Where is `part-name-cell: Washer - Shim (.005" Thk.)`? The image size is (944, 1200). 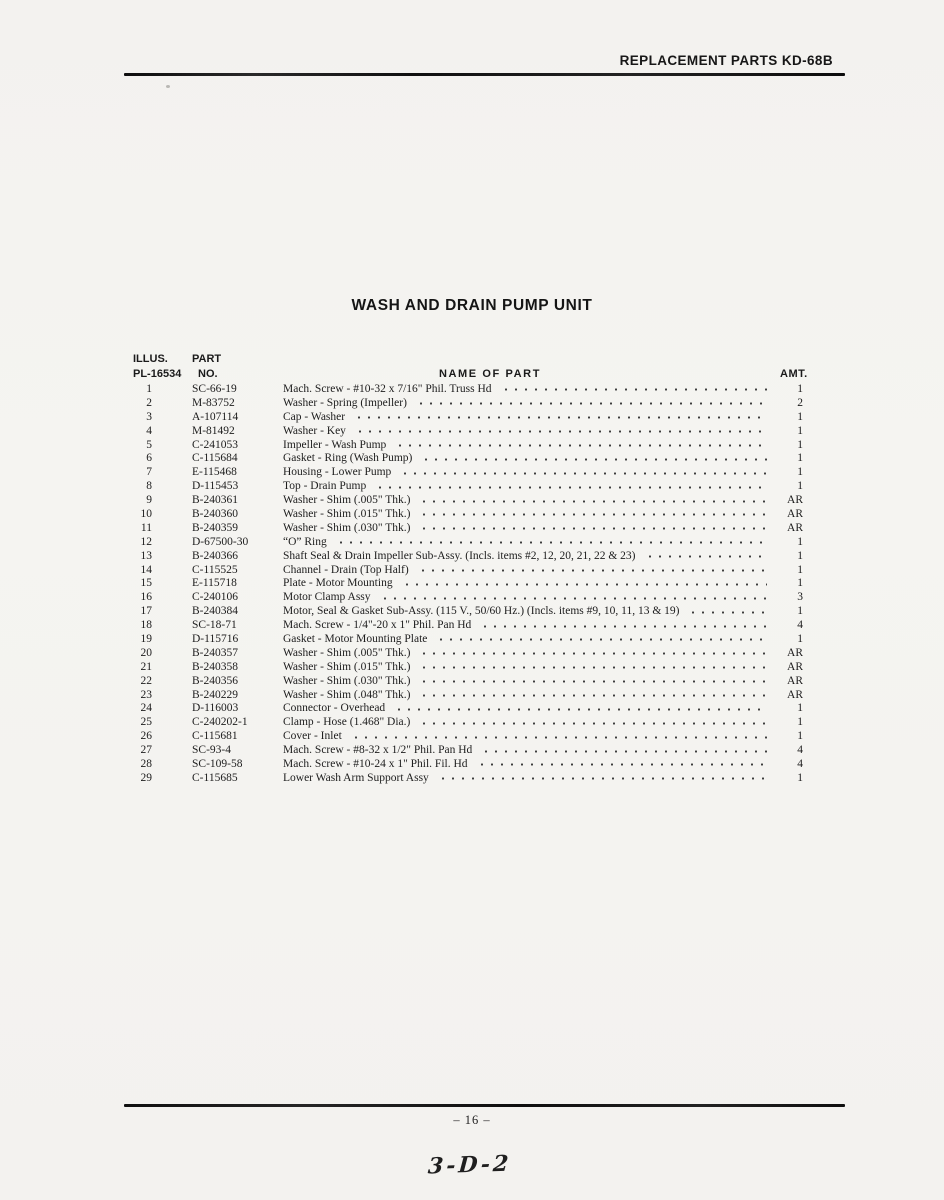 part-name-cell: Washer - Shim (.005" Thk.) is located at coordinates (347, 500).